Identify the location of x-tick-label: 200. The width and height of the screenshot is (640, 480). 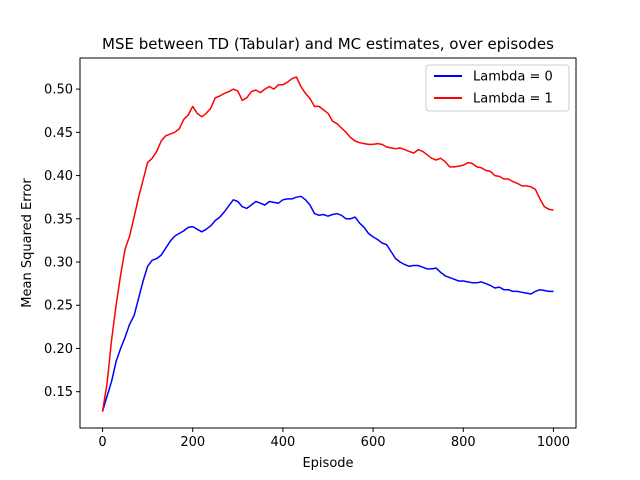
(192, 442).